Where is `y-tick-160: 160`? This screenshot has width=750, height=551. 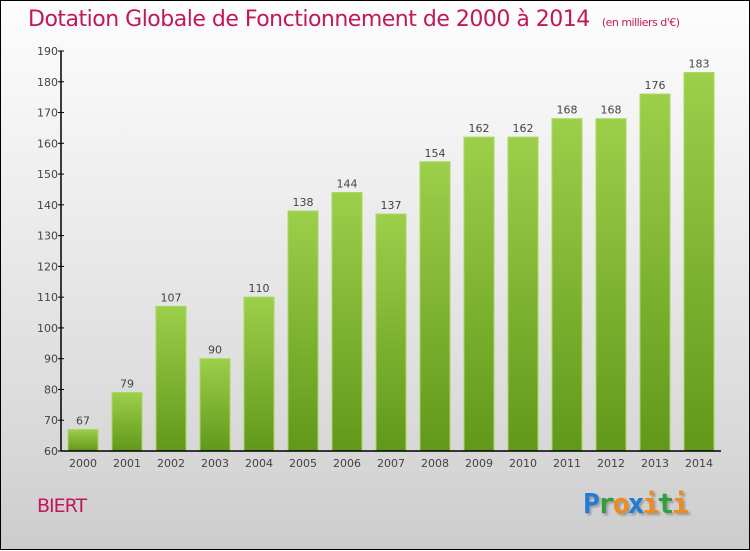 y-tick-160: 160 is located at coordinates (47, 143).